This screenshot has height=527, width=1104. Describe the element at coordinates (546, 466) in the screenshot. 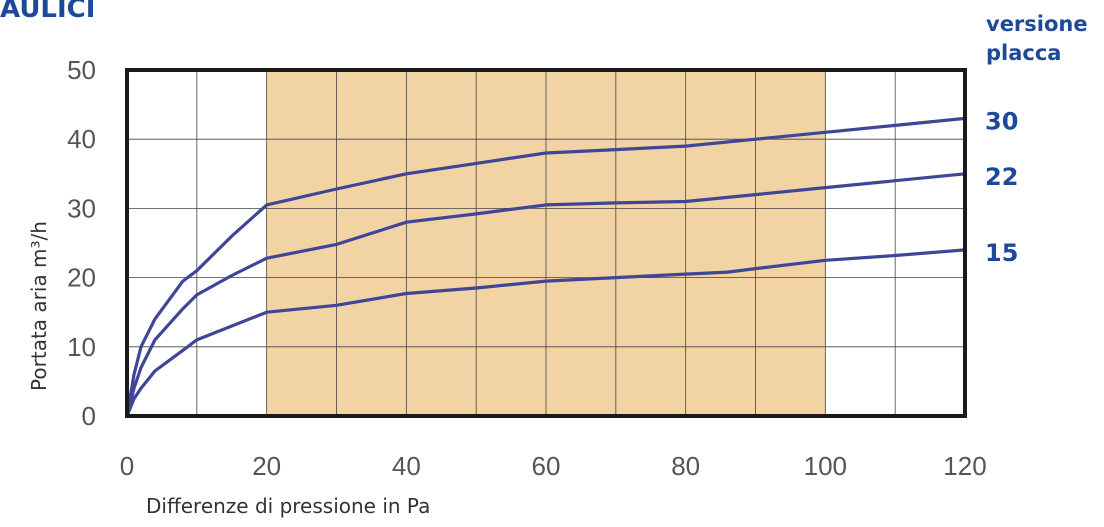

I see `x-tick-label: 60` at that location.